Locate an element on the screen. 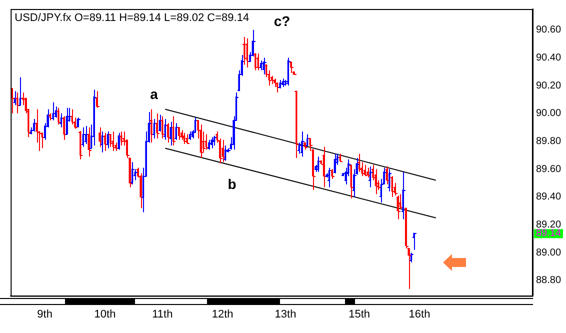  y-tick-label: 90.20 is located at coordinates (549, 86).